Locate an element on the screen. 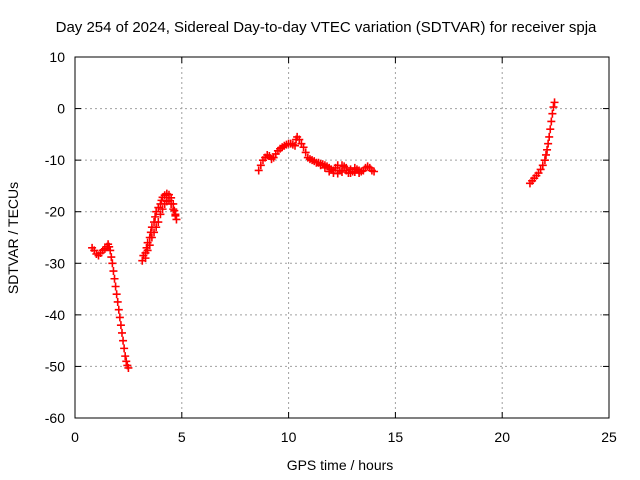  y-tick-label: 0 is located at coordinates (61, 109).